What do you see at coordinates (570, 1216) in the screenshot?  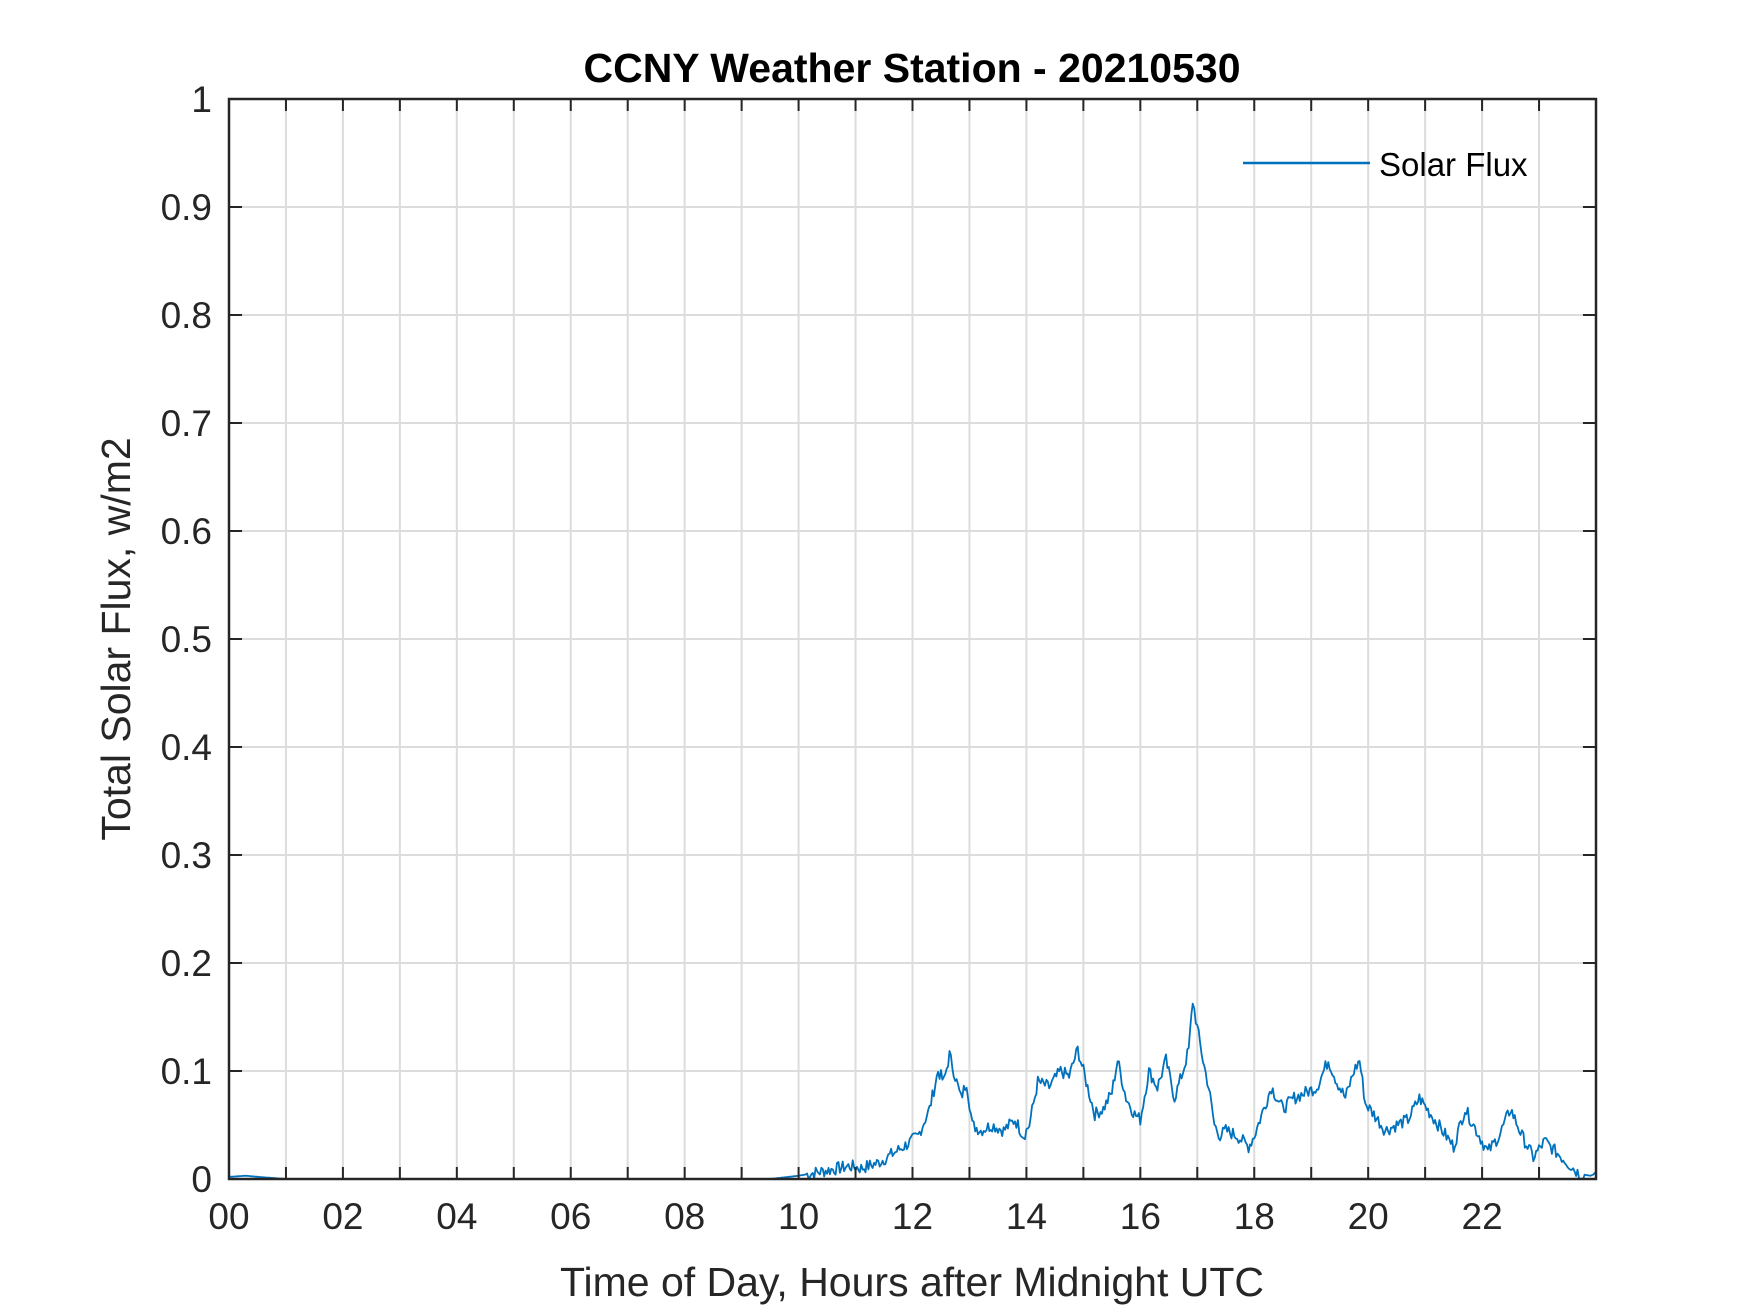 I see `x-tick-label: 06` at bounding box center [570, 1216].